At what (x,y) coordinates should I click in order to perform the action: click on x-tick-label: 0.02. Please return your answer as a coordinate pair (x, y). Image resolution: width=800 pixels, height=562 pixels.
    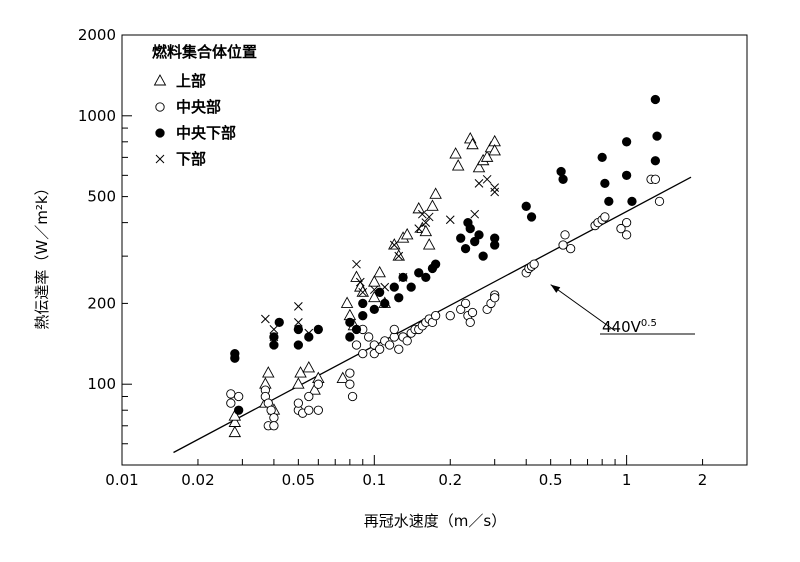
    Looking at the image, I should click on (197, 480).